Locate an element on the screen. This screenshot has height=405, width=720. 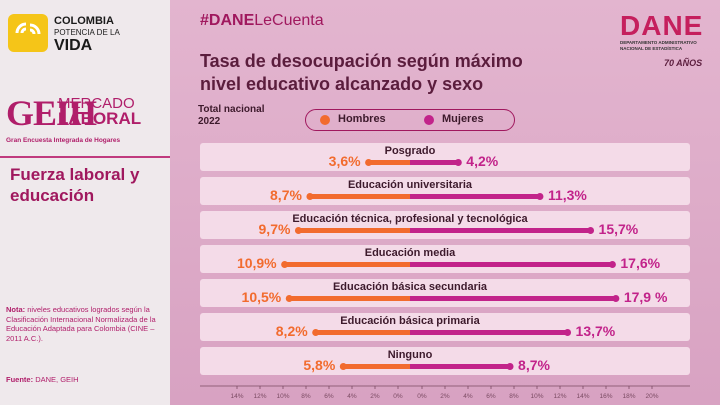
data-label-mujeres: 15,7% is located at coordinates (619, 229).